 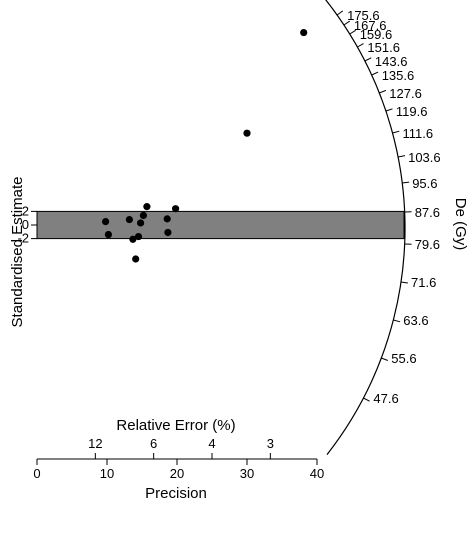 I want to click on confidence-band, so click(x=220, y=225).